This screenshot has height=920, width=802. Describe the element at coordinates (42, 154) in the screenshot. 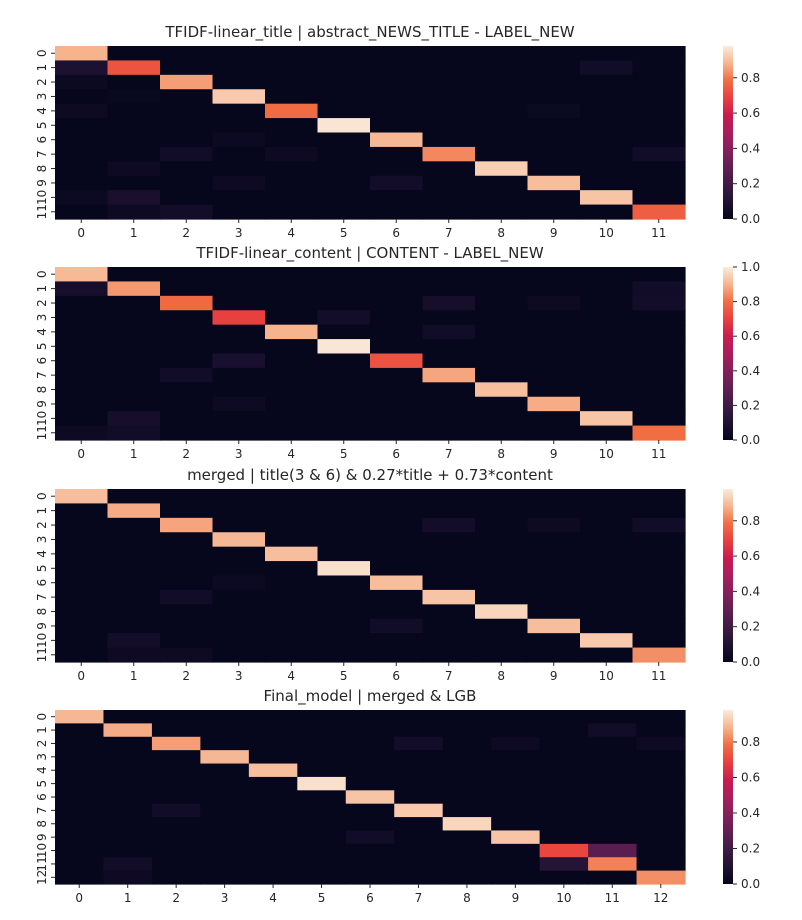

I see `y-tick-label: 7` at that location.